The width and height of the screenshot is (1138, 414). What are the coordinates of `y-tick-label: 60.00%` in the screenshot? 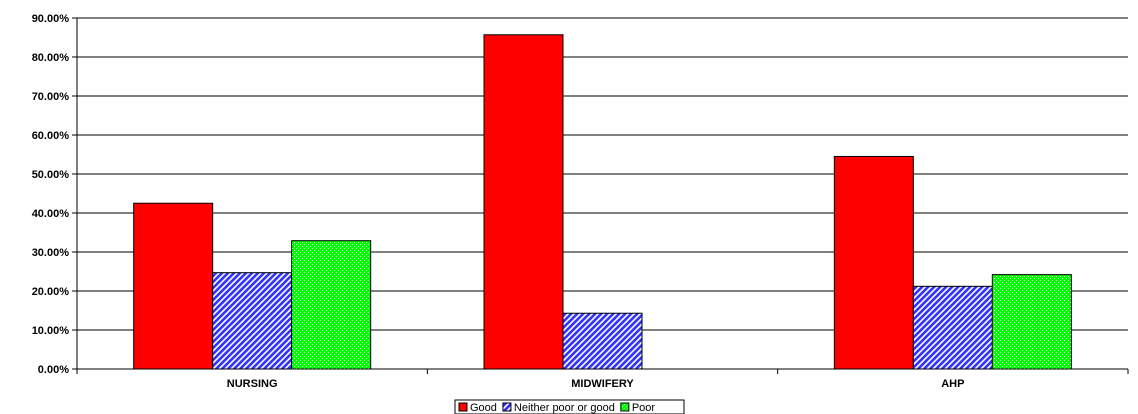 It's located at (51, 136).